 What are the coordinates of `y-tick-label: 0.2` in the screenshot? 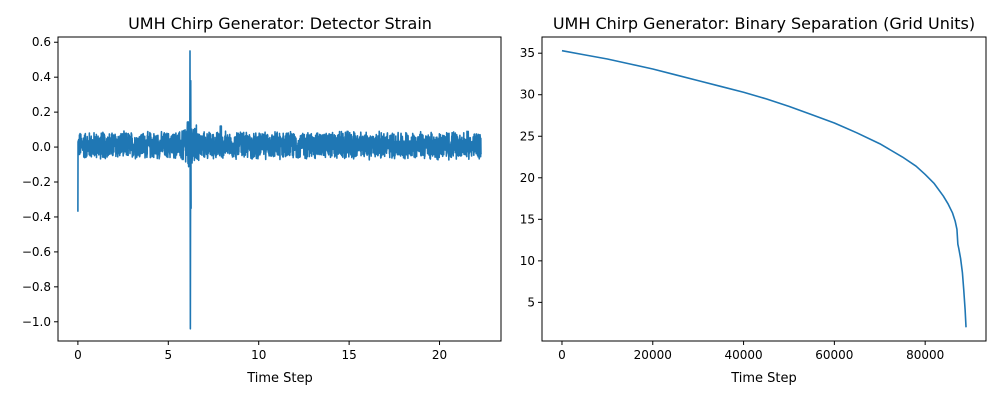 It's located at (41, 112).